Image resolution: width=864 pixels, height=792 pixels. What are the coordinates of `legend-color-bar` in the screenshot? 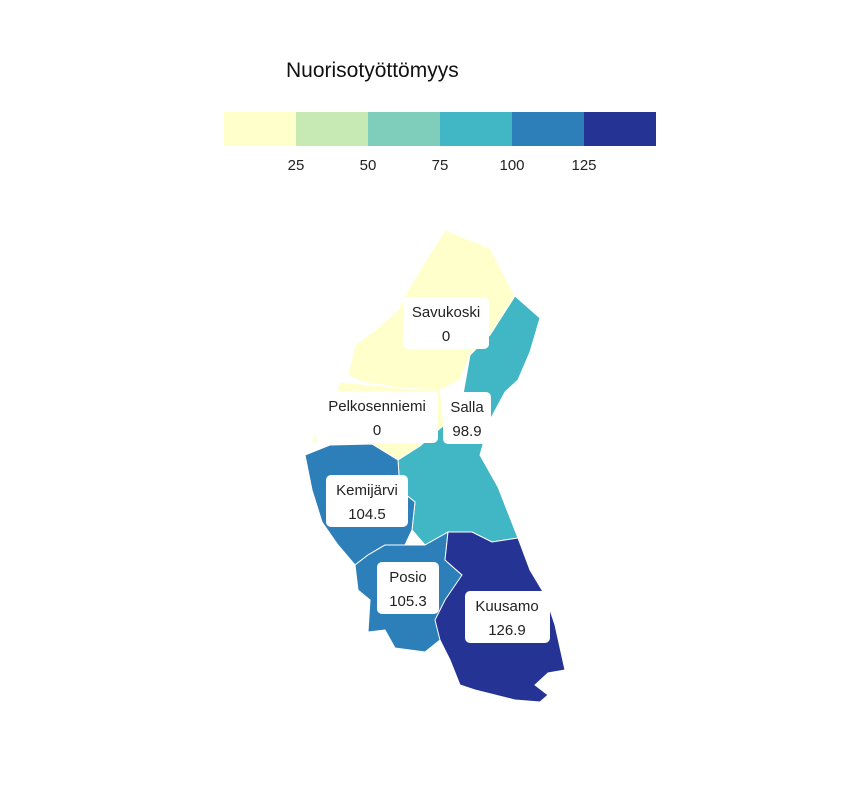 It's located at (440, 129).